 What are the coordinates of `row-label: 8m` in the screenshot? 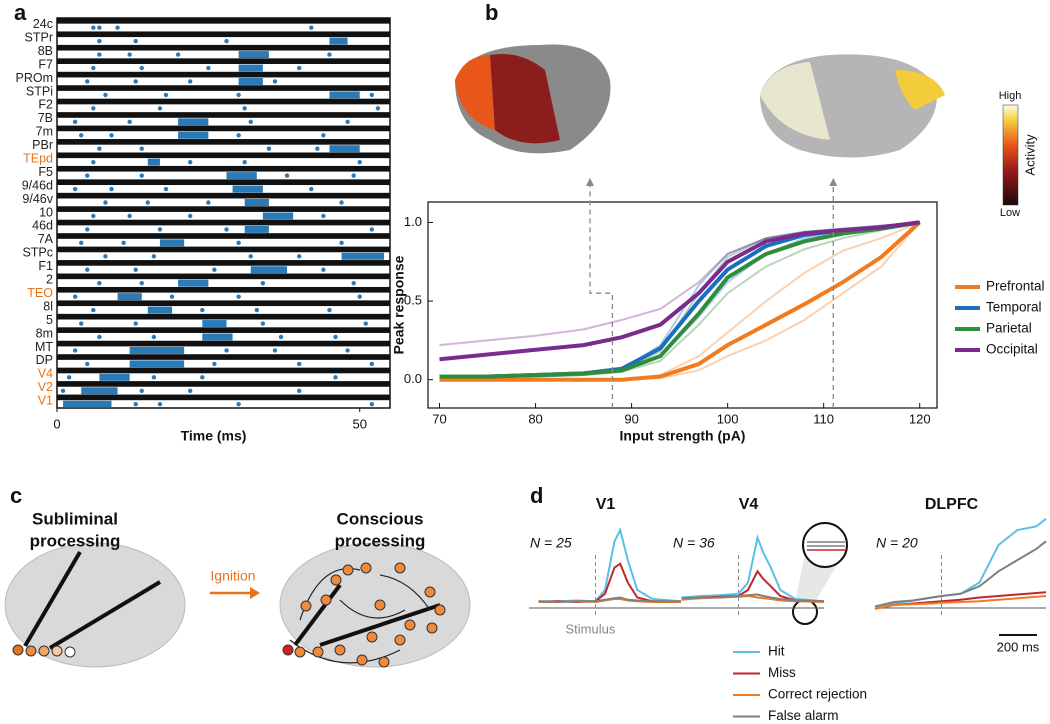 It's located at (44, 333).